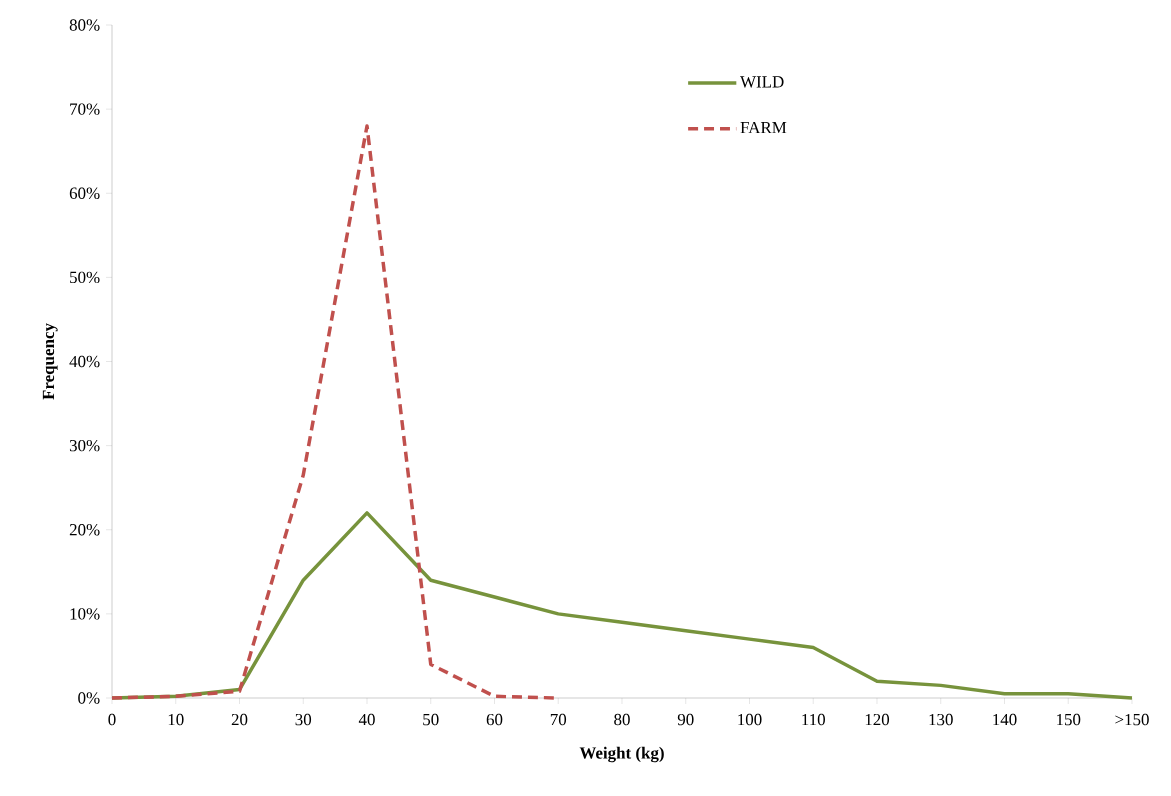  What do you see at coordinates (750, 719) in the screenshot?
I see `x-tick-label: 100` at bounding box center [750, 719].